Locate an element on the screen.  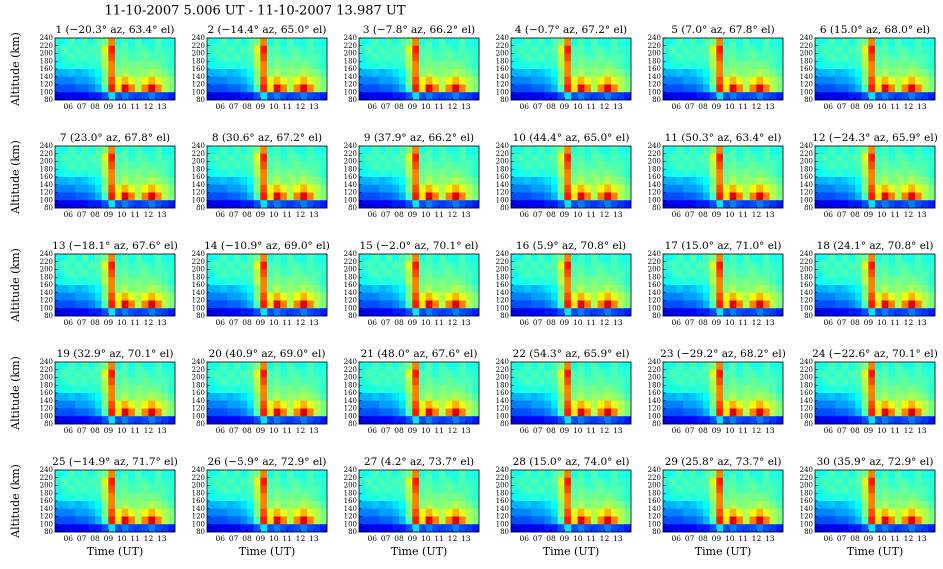
x-tick-label: 11 is located at coordinates (743, 430).